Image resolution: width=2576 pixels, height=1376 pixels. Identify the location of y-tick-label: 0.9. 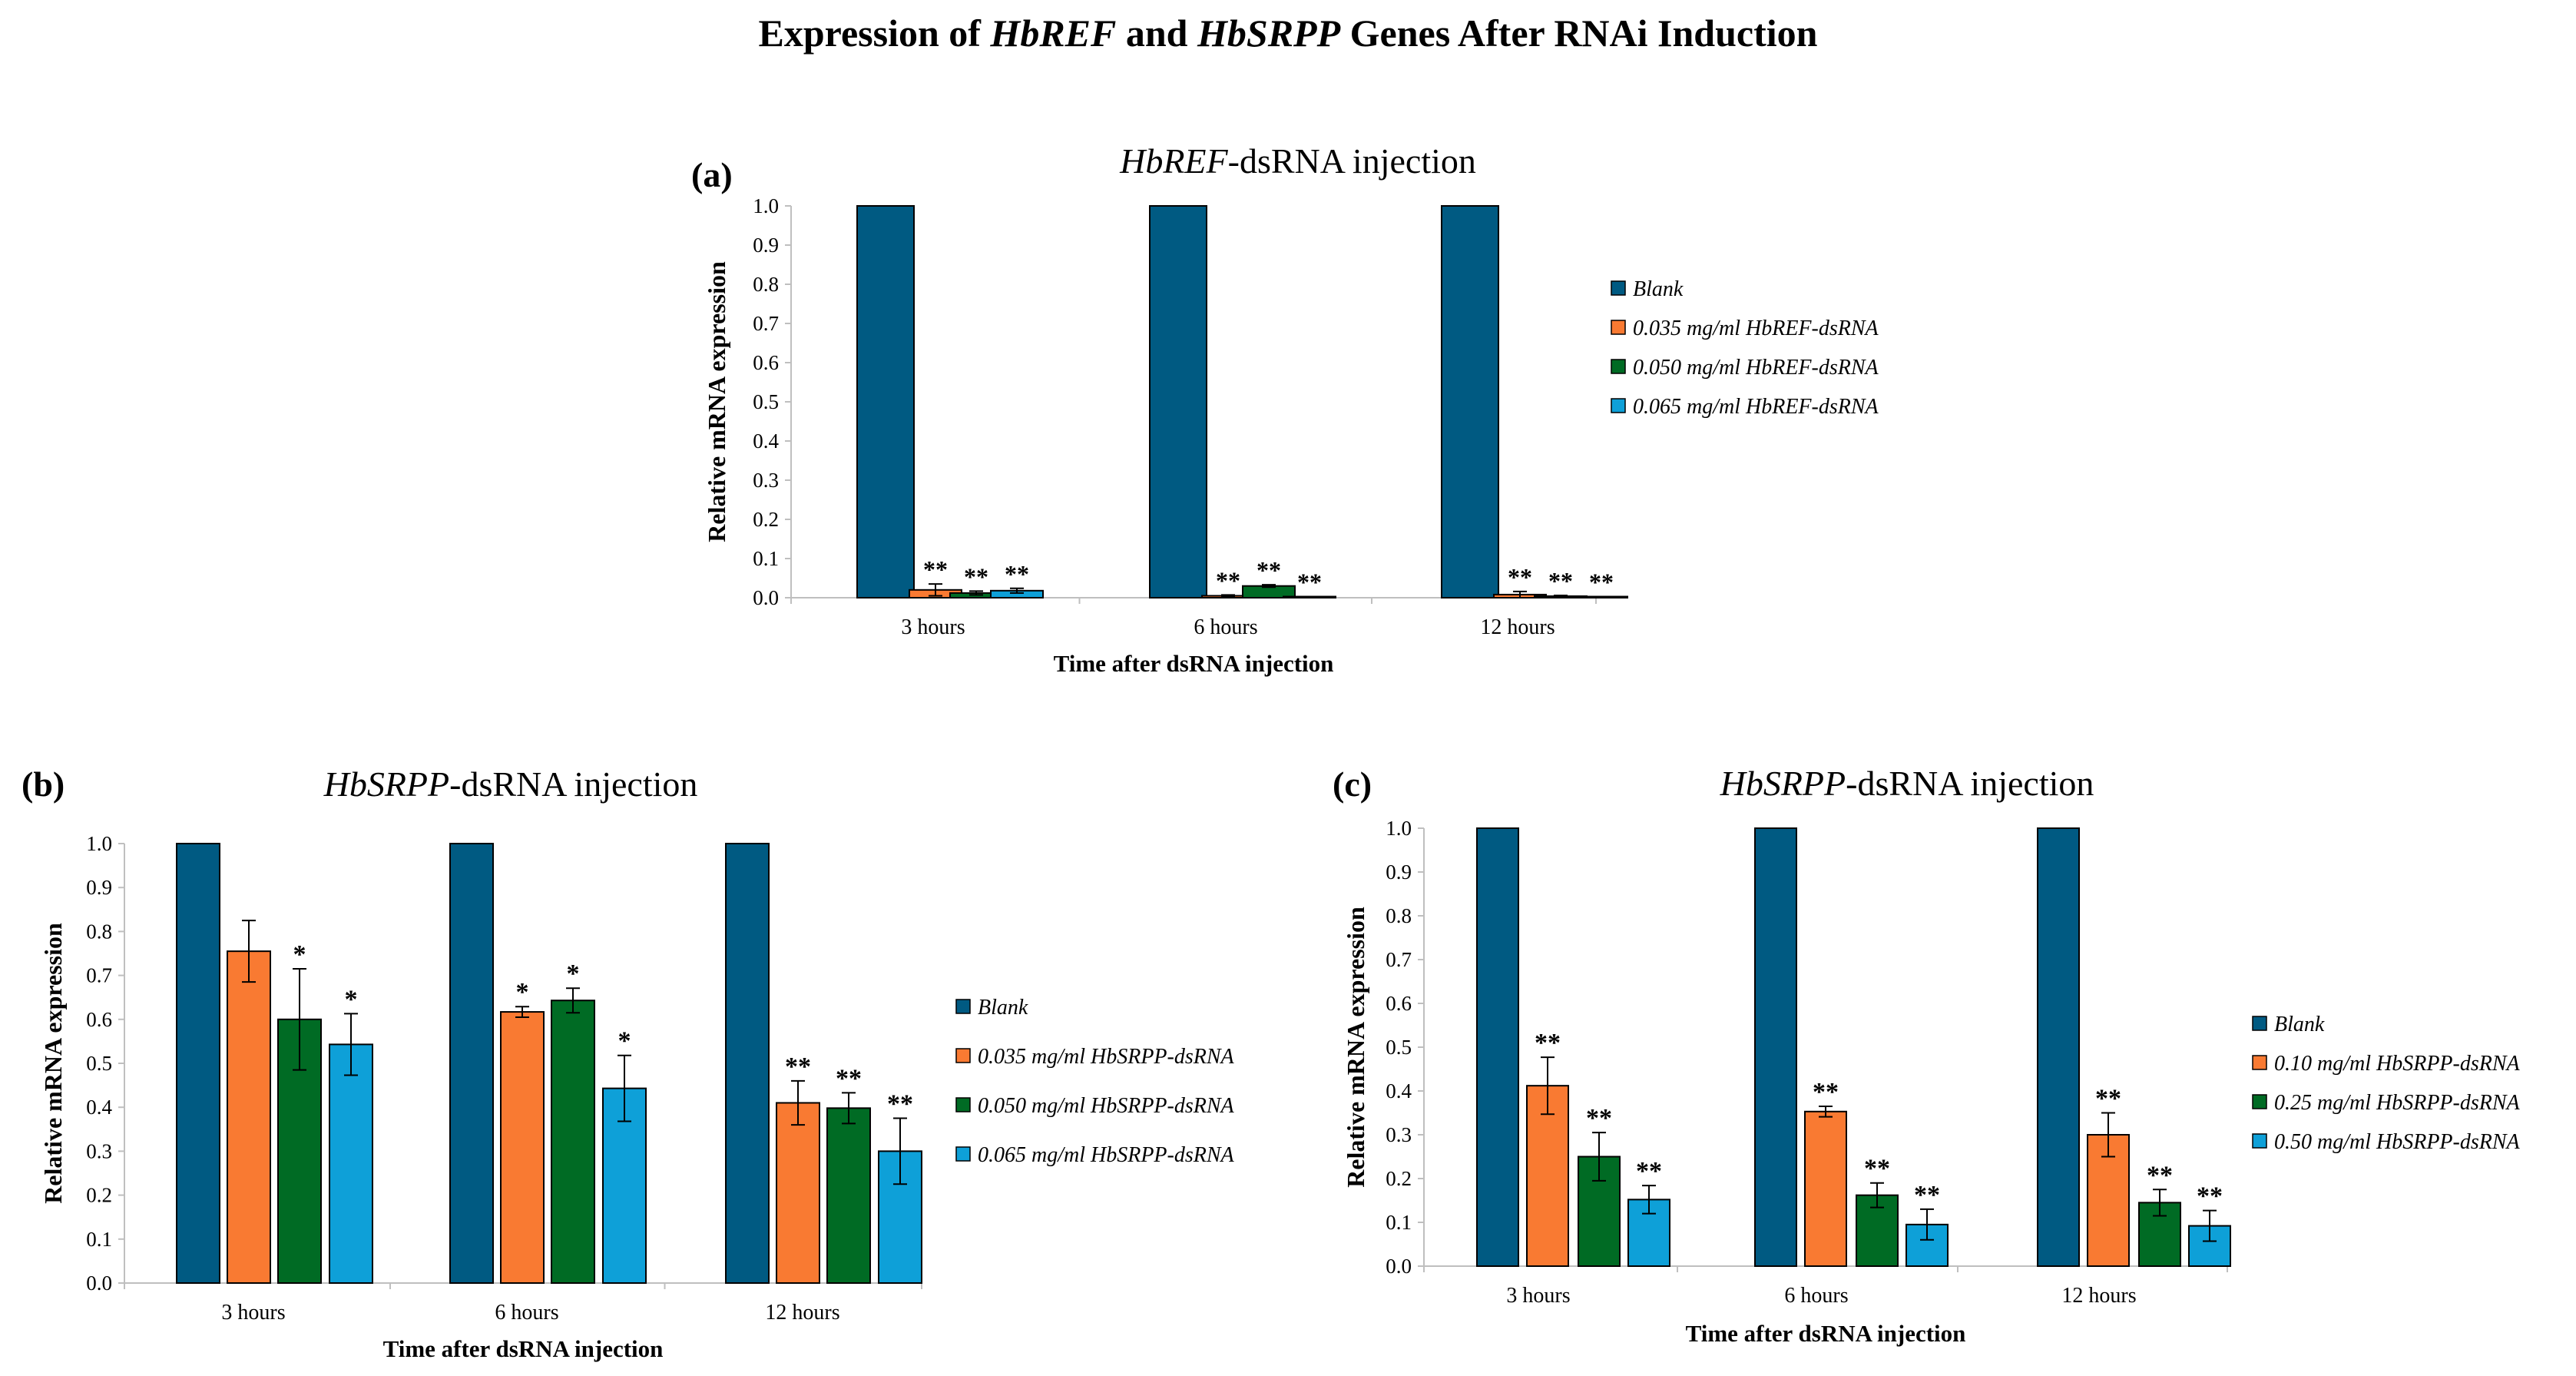
(766, 245).